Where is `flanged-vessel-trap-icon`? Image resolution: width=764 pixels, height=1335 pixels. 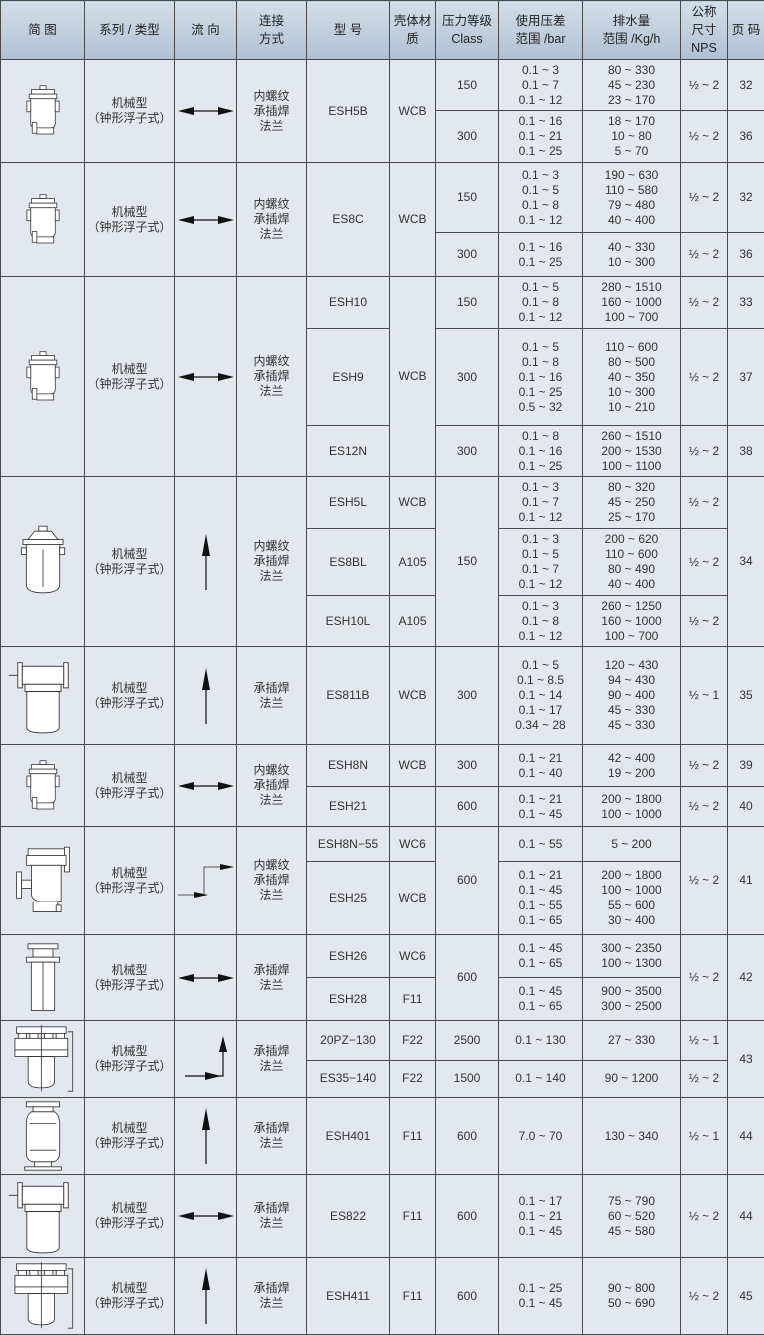 flanged-vessel-trap-icon is located at coordinates (43, 1136).